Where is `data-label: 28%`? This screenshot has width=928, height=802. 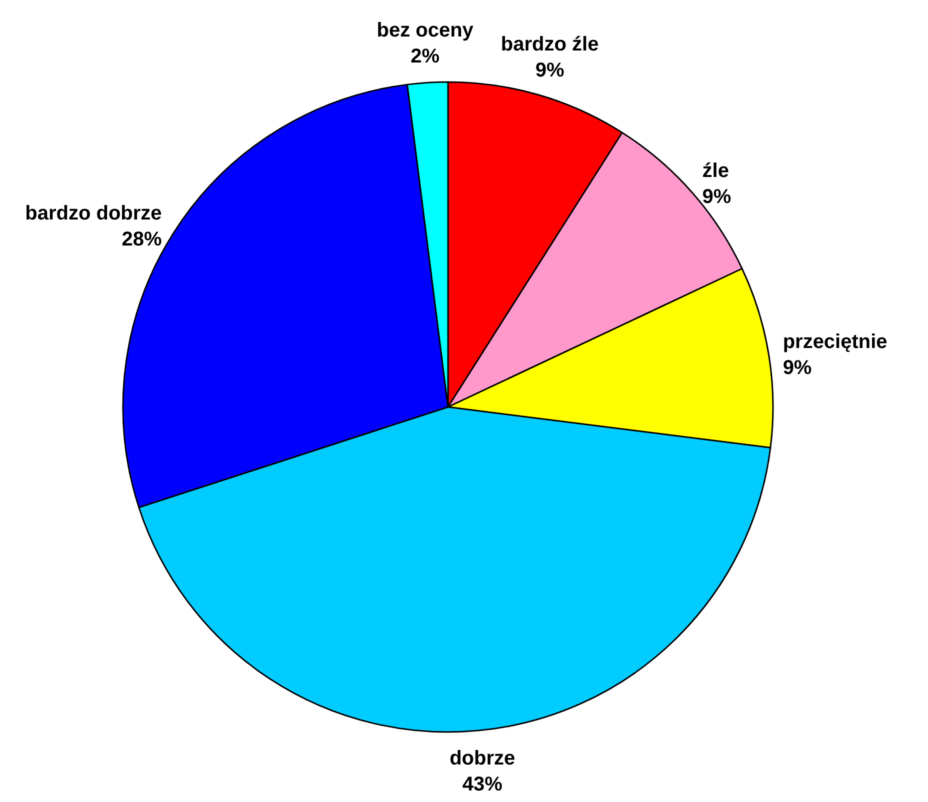
data-label: 28% is located at coordinates (142, 239).